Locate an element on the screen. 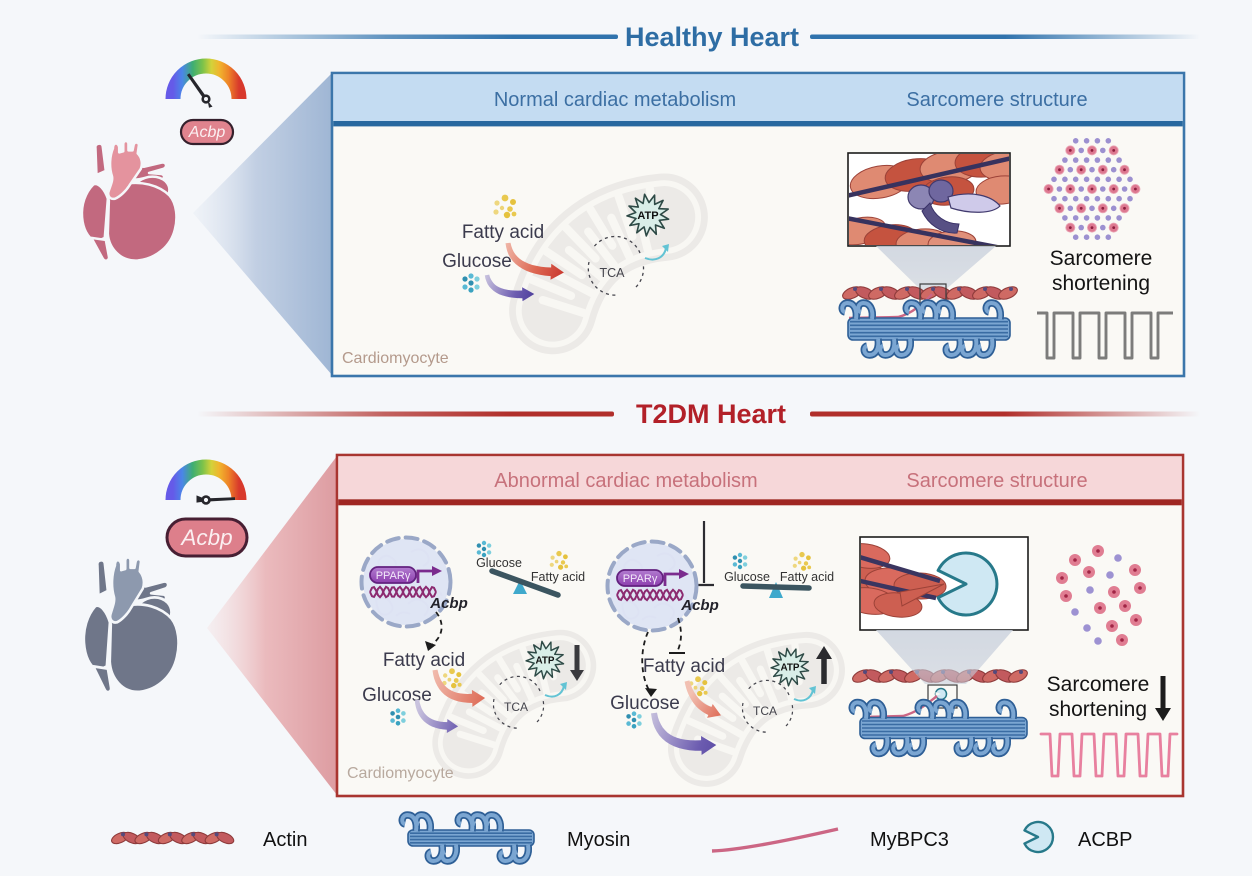 The image size is (1252, 876). svg-text: MyBPC3 is located at coordinates (909, 840).